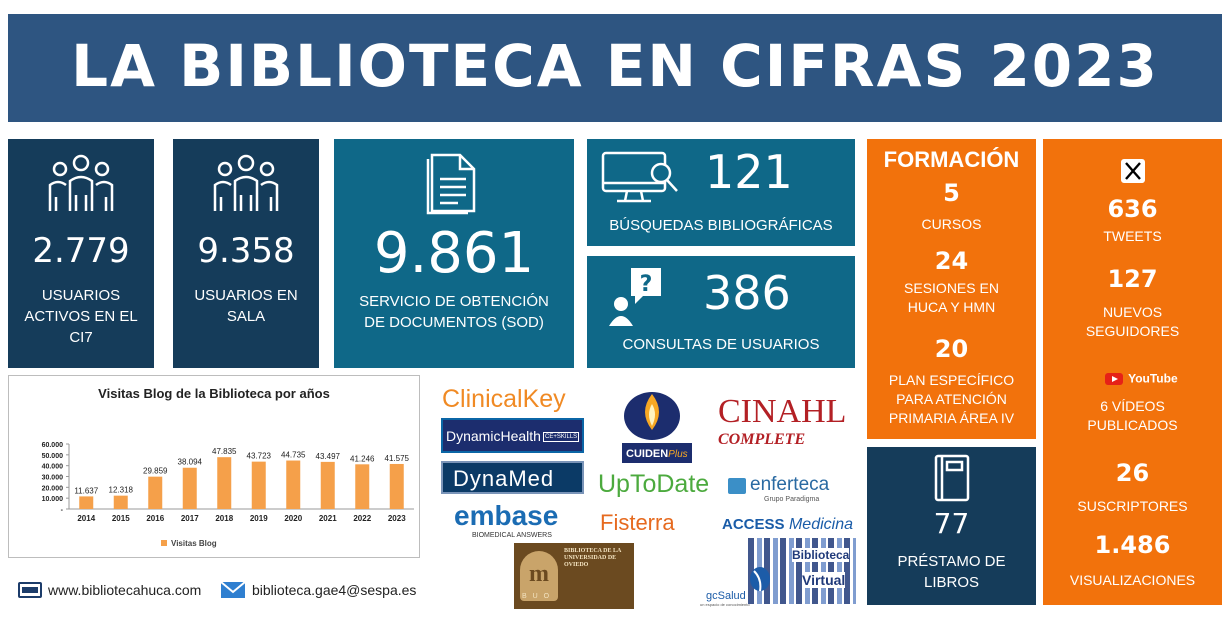 The image size is (1222, 622). What do you see at coordinates (120, 502) in the screenshot?
I see `bar-2015` at bounding box center [120, 502].